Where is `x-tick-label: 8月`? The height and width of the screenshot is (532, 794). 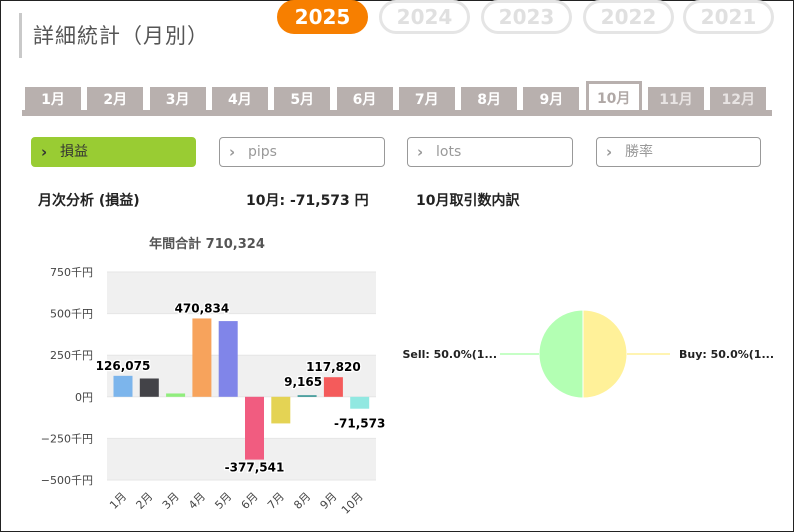
x-tick-label: 8月 is located at coordinates (302, 501).